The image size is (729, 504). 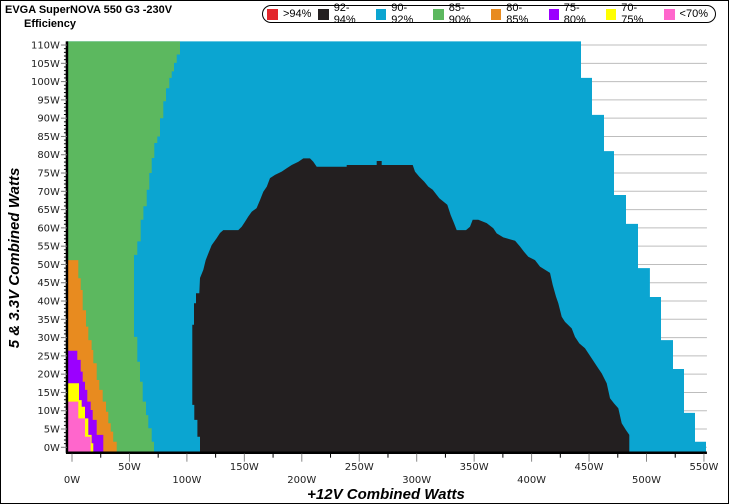 What do you see at coordinates (48, 356) in the screenshot?
I see `y-tick-label: 25W` at bounding box center [48, 356].